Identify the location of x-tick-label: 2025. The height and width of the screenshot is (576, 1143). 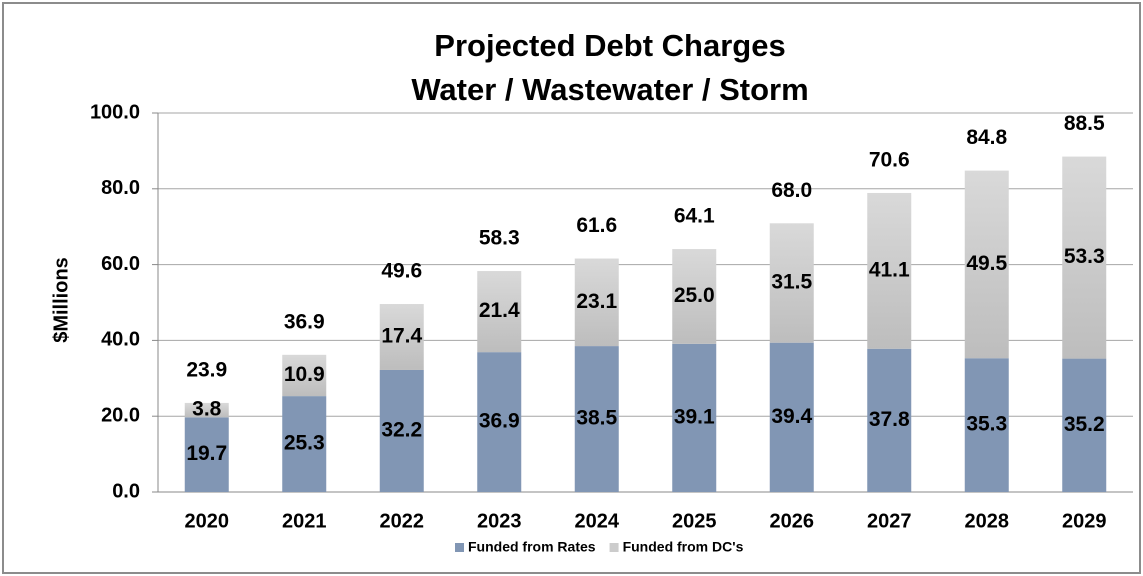
(694, 521).